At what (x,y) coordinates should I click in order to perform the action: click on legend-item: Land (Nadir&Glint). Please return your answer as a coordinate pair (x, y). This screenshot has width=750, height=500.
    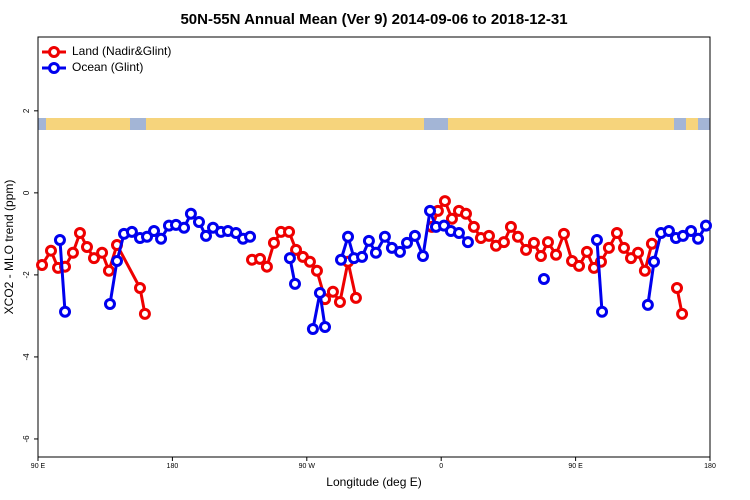
    Looking at the image, I should click on (106, 51).